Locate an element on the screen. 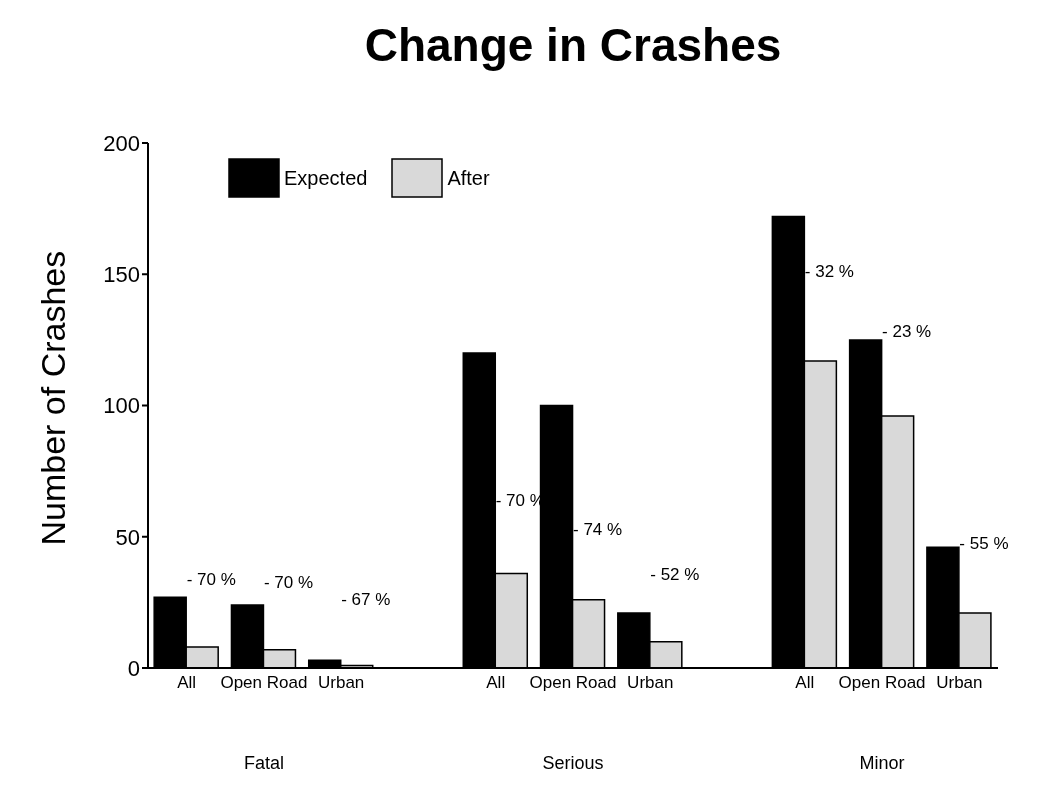 The height and width of the screenshot is (808, 1053). annotation: - 67 % is located at coordinates (366, 600).